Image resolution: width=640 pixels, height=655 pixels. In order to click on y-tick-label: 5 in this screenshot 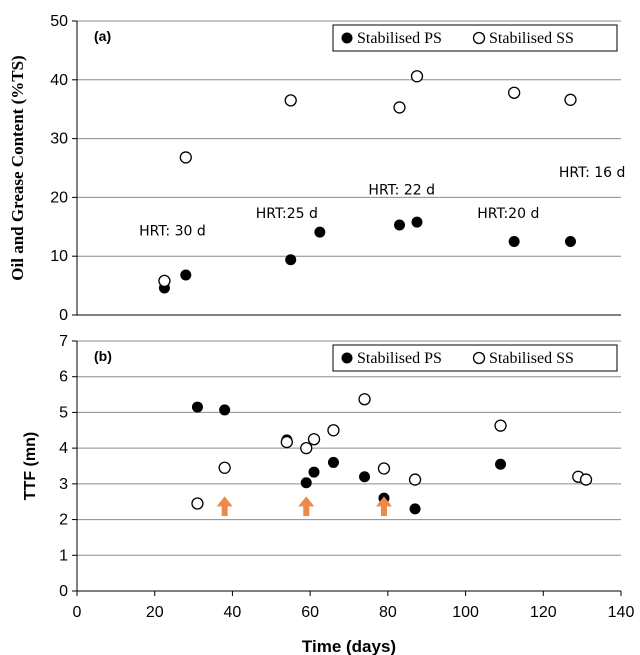, I will do `click(63, 412)`.